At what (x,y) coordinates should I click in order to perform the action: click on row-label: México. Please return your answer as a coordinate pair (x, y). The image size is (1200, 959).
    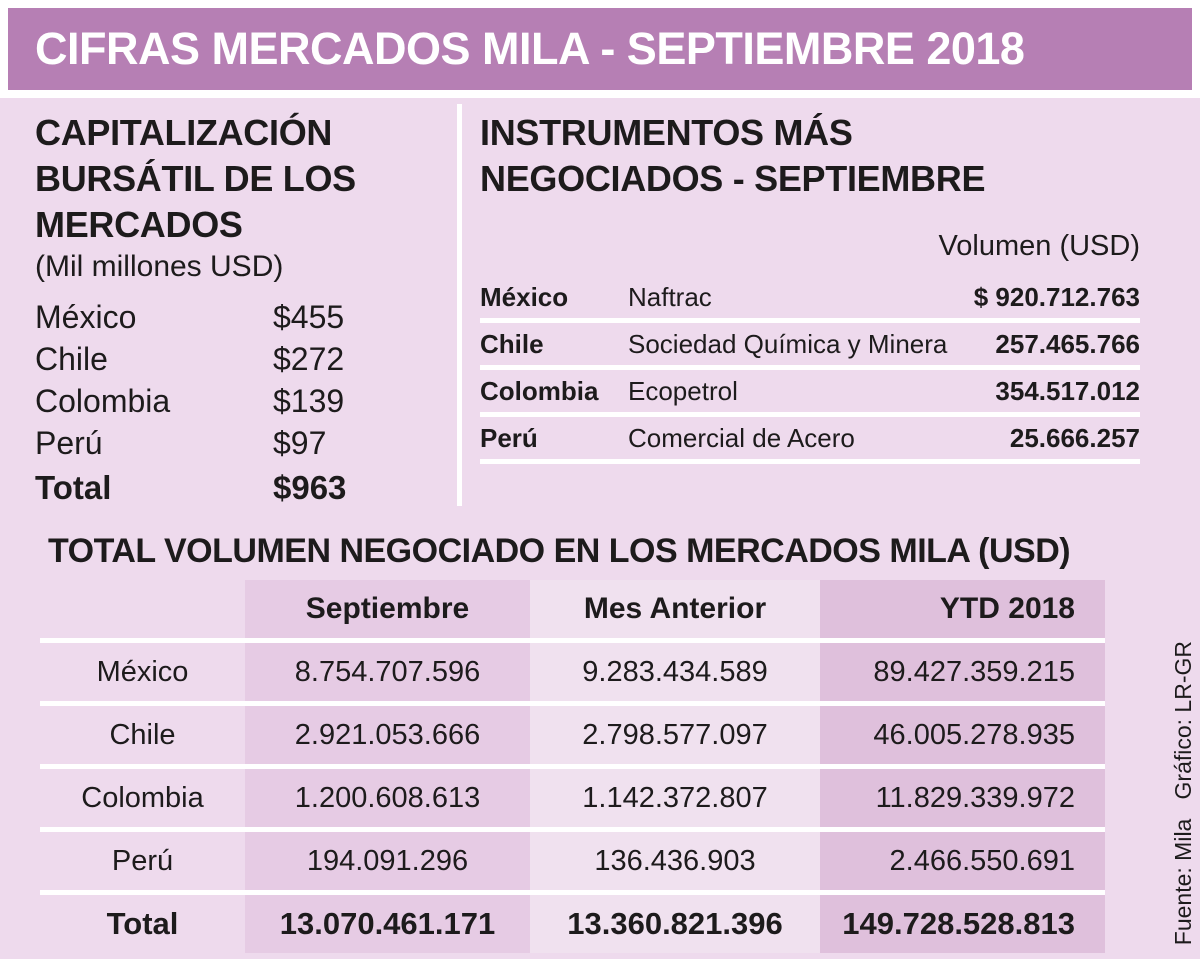
    Looking at the image, I should click on (142, 672).